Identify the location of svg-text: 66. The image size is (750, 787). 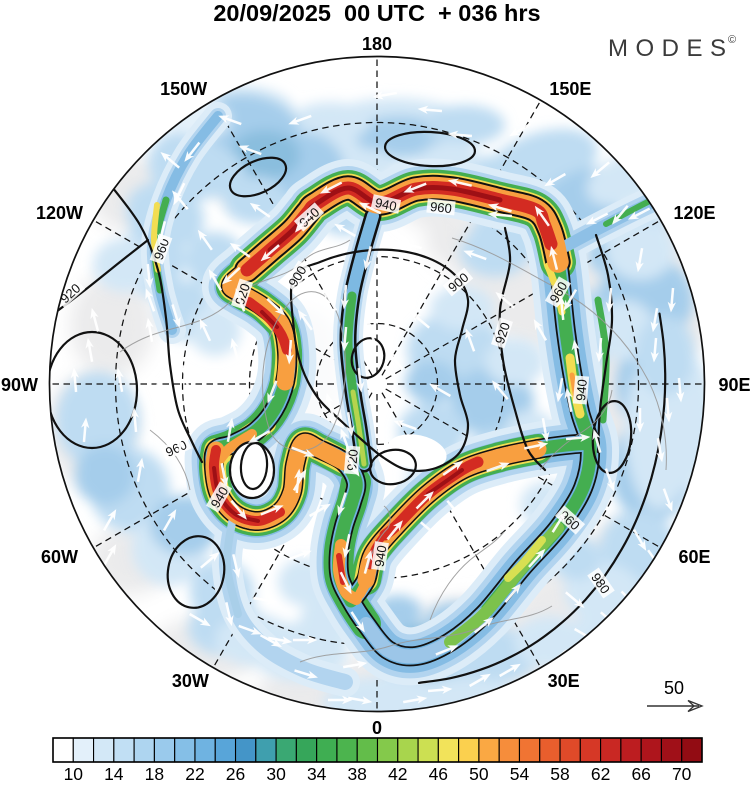
(640, 773).